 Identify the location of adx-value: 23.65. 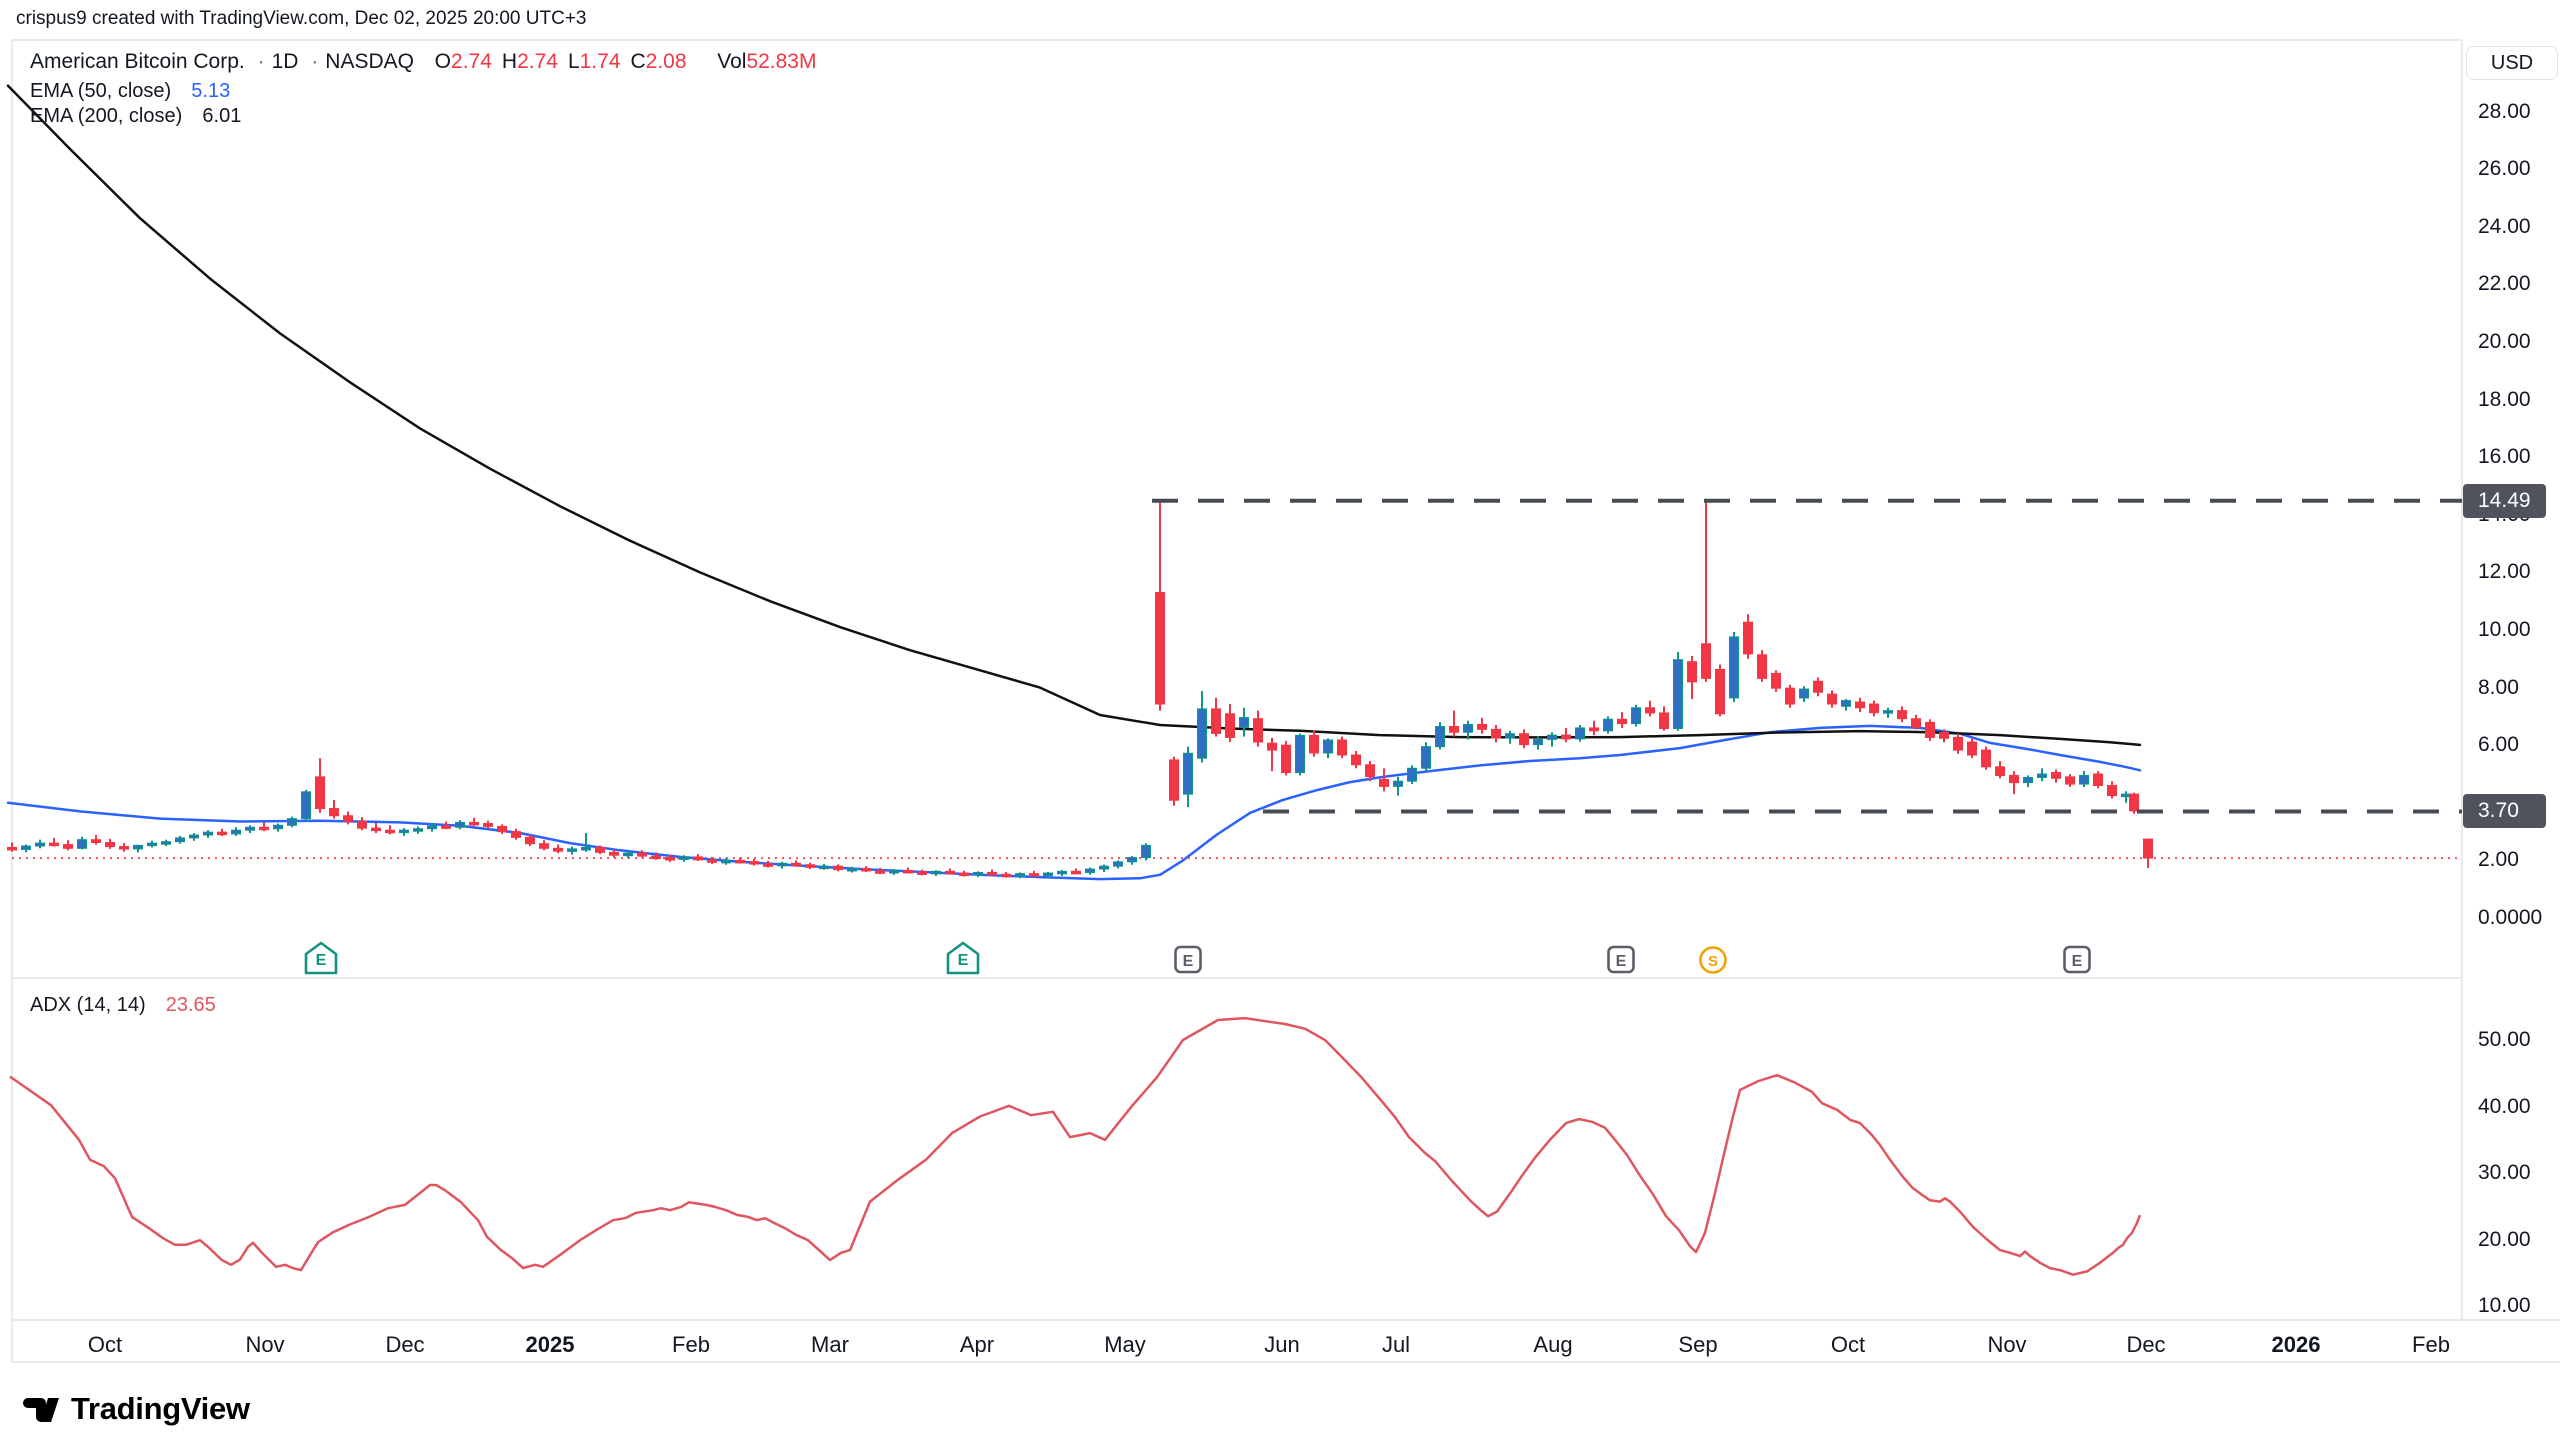
(190, 1005).